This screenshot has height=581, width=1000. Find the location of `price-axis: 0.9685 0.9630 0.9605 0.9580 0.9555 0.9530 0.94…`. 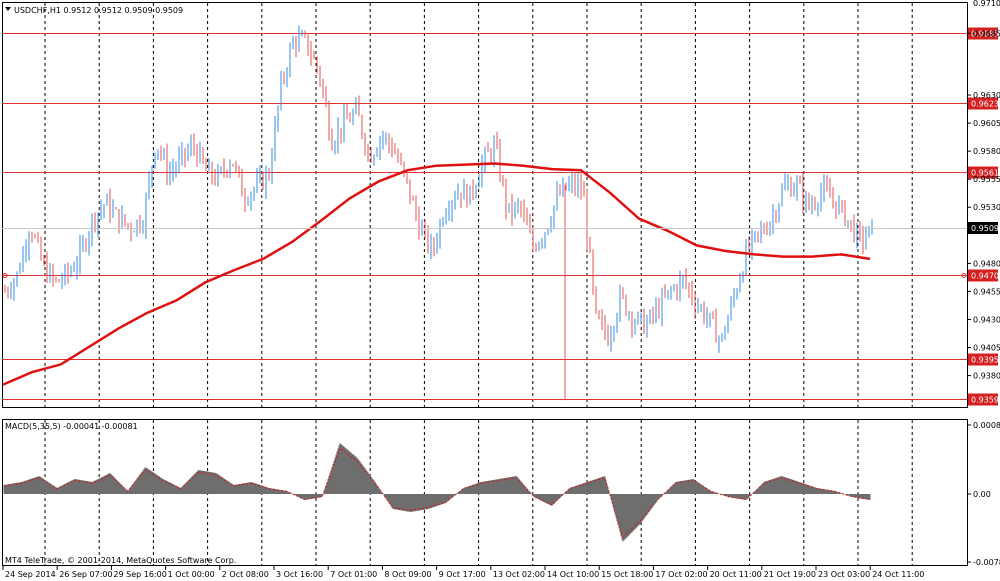

price-axis: 0.9685 0.9630 0.9605 0.9580 0.9555 0.9530 0.94… is located at coordinates (983, 205).